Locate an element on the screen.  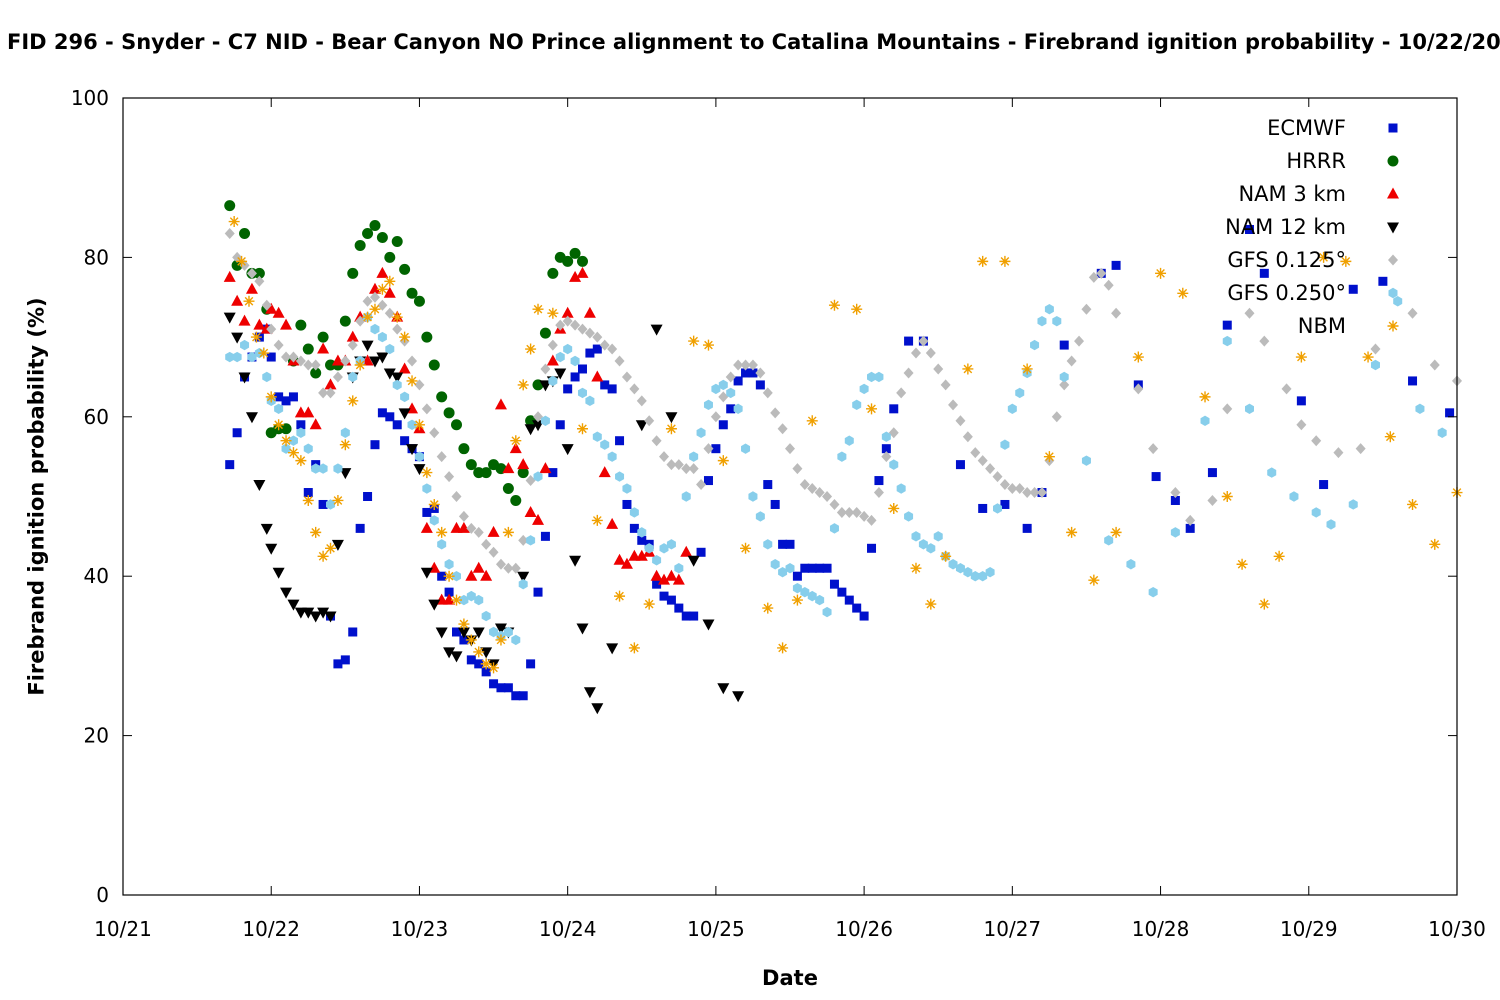
legend-item-nam-12-km: NAM 12 km is located at coordinates (1312, 227).